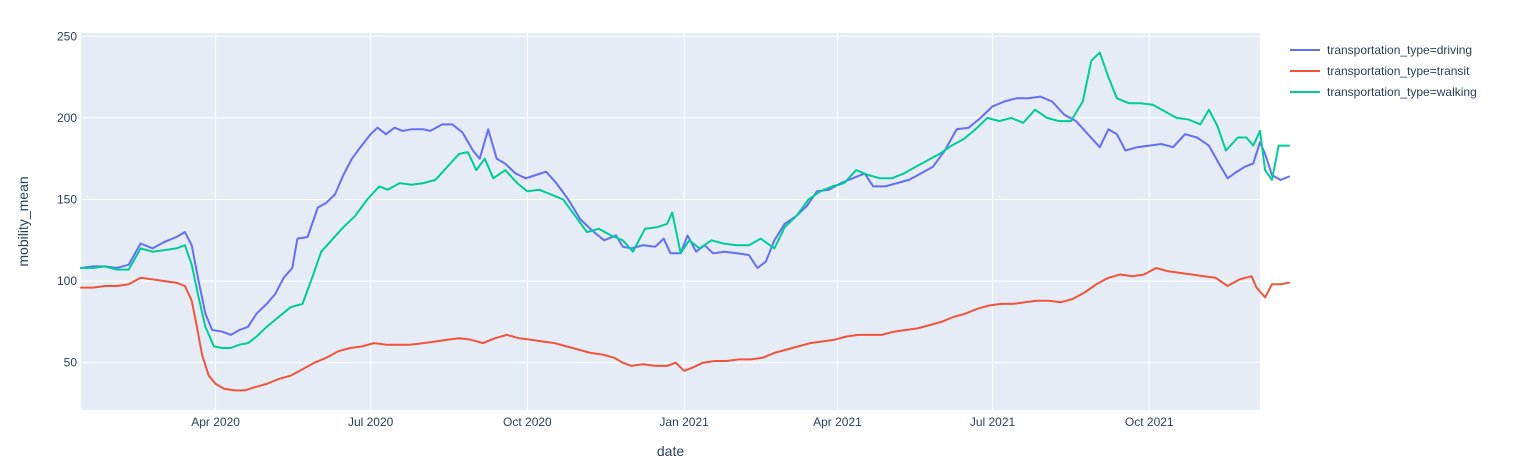  I want to click on x-tick-label: Jan 2021, so click(684, 422).